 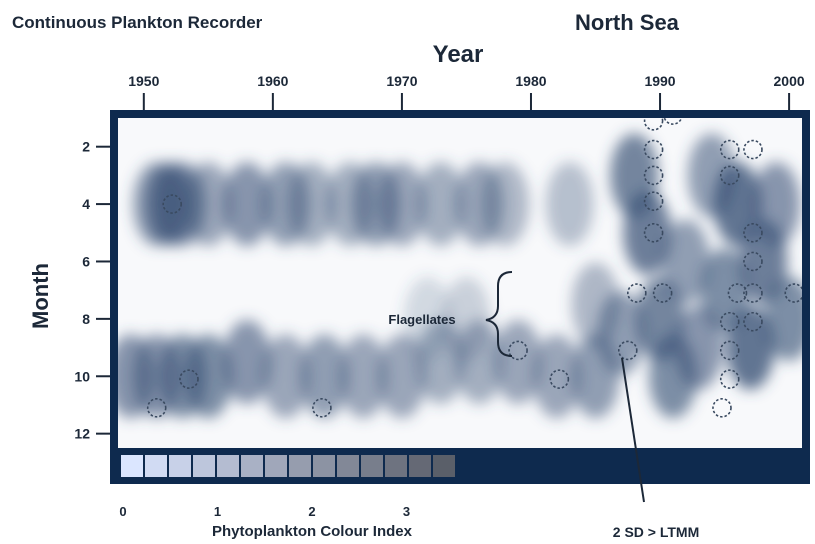 What do you see at coordinates (627, 22) in the screenshot?
I see `chart-title-right: North Sea` at bounding box center [627, 22].